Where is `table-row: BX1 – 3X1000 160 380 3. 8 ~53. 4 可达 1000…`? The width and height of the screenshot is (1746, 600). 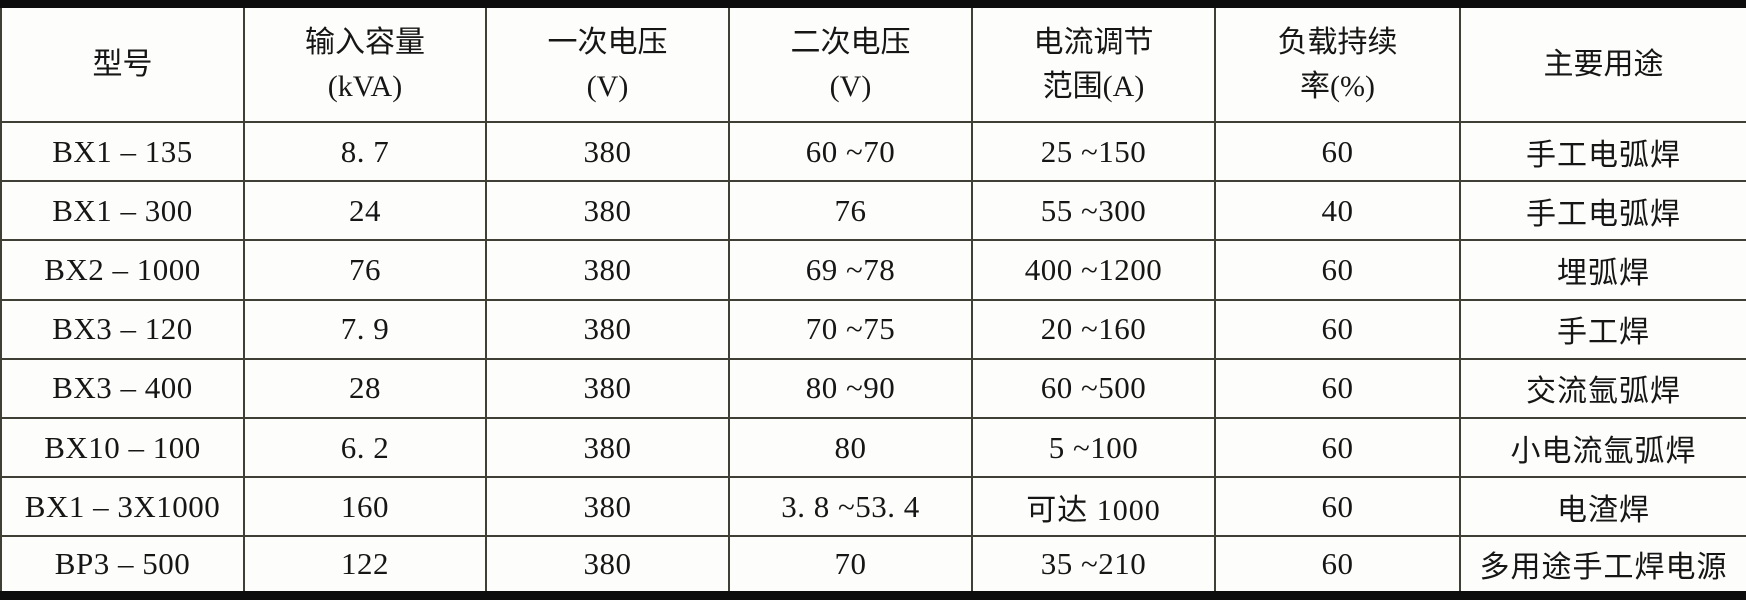 table-row: BX1 – 3X1000 160 380 3. 8 ~53. 4 可达 1000… is located at coordinates (873, 507).